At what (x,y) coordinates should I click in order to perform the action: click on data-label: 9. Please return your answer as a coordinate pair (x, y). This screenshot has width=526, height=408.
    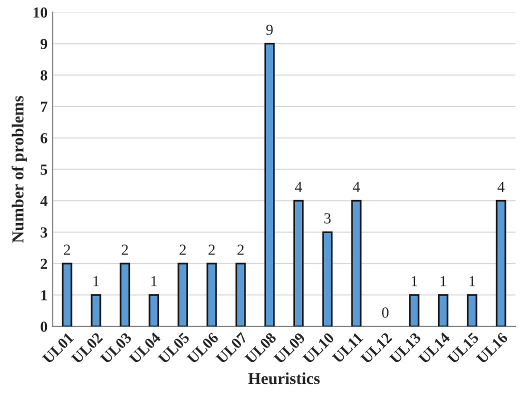
    Looking at the image, I should click on (269, 29).